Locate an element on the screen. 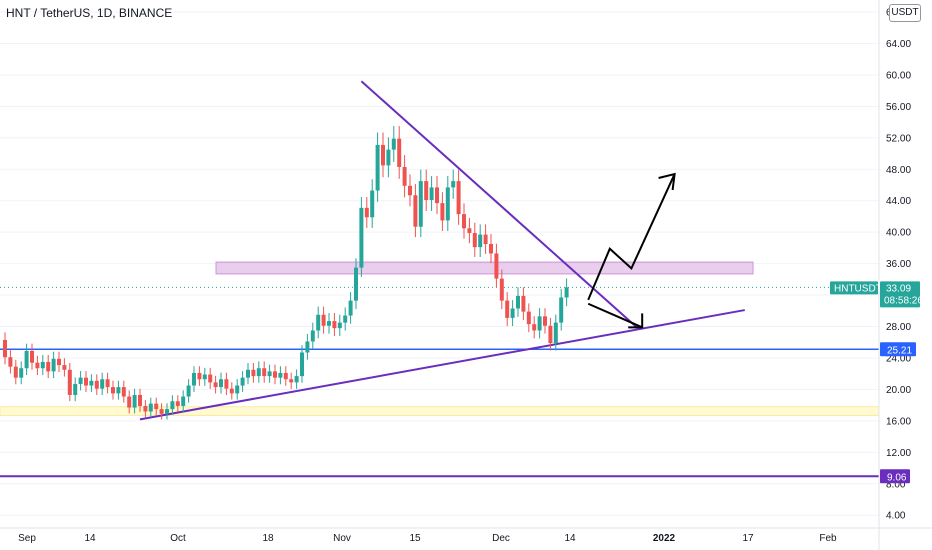 The image size is (932, 550). y-tick-label: 24.00 is located at coordinates (898, 358).